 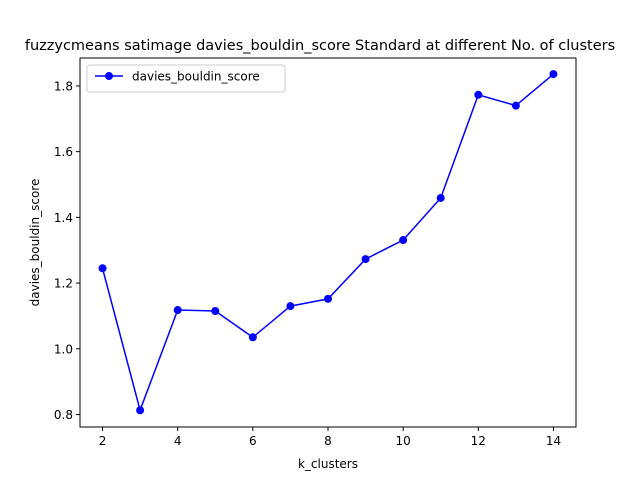 I want to click on x-tick-label: 12, so click(x=478, y=441).